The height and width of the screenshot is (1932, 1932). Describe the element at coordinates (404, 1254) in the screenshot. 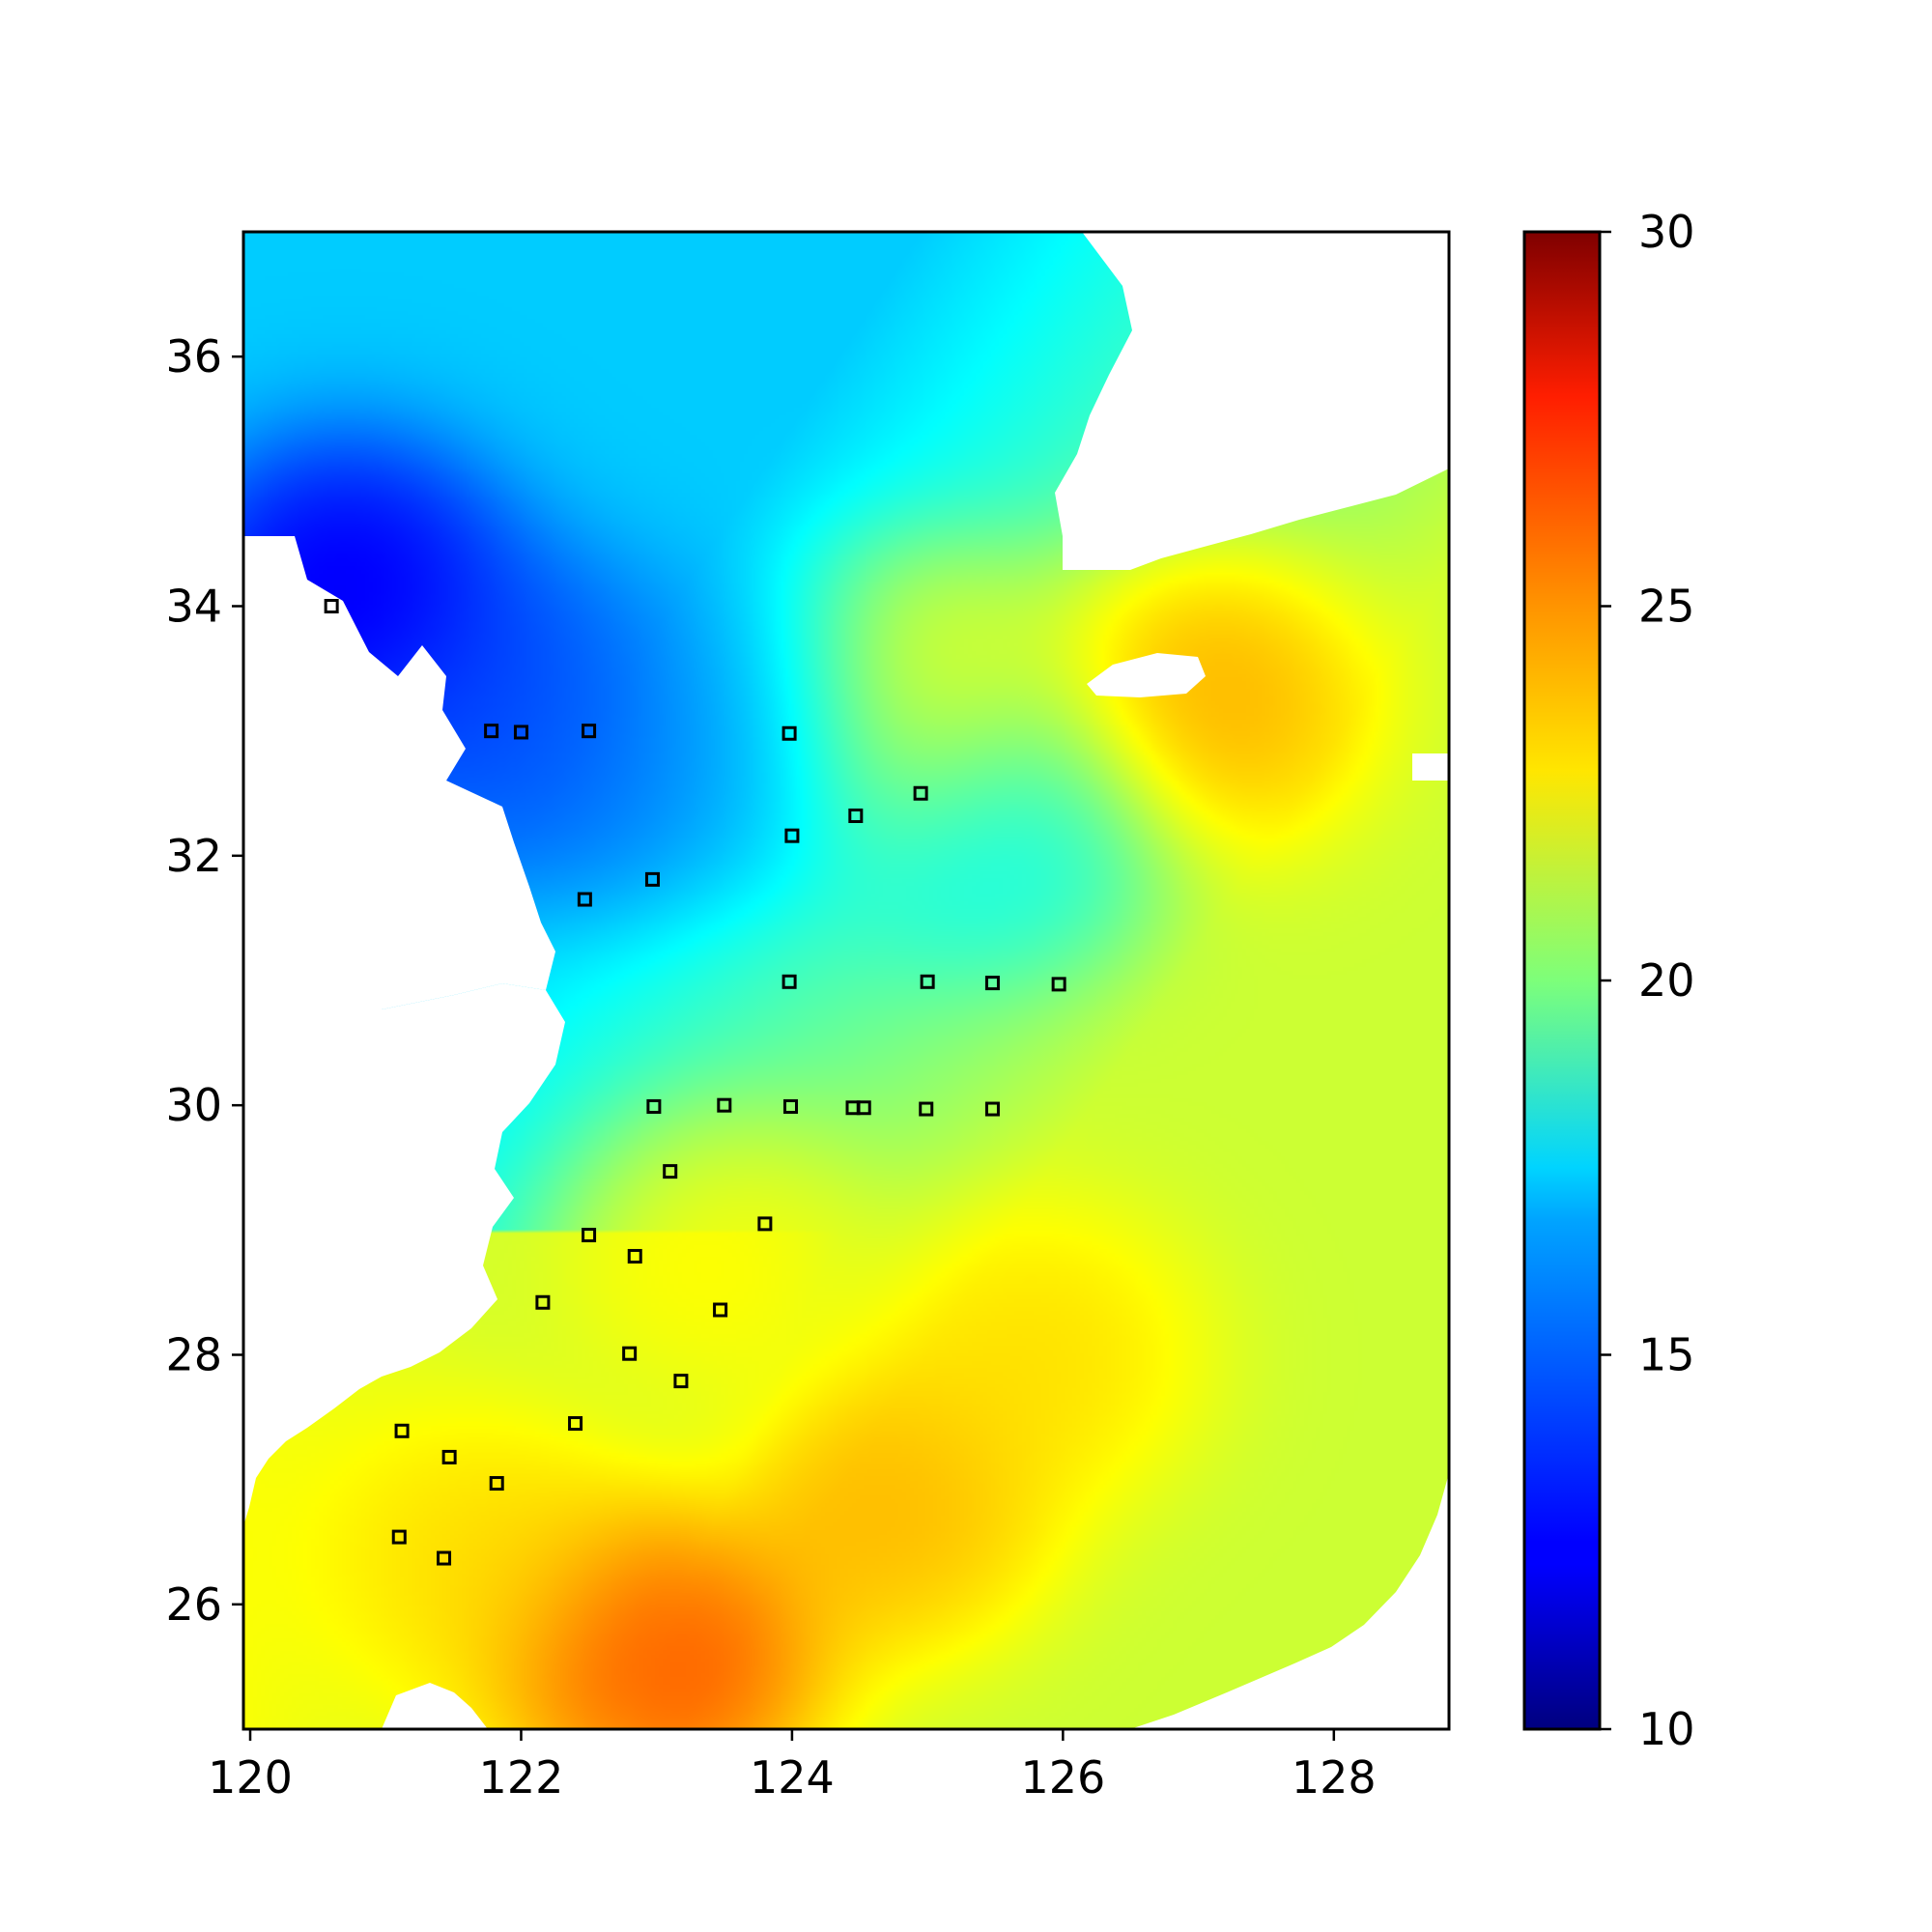

I see `land-mask-zhejiang-fujian` at that location.